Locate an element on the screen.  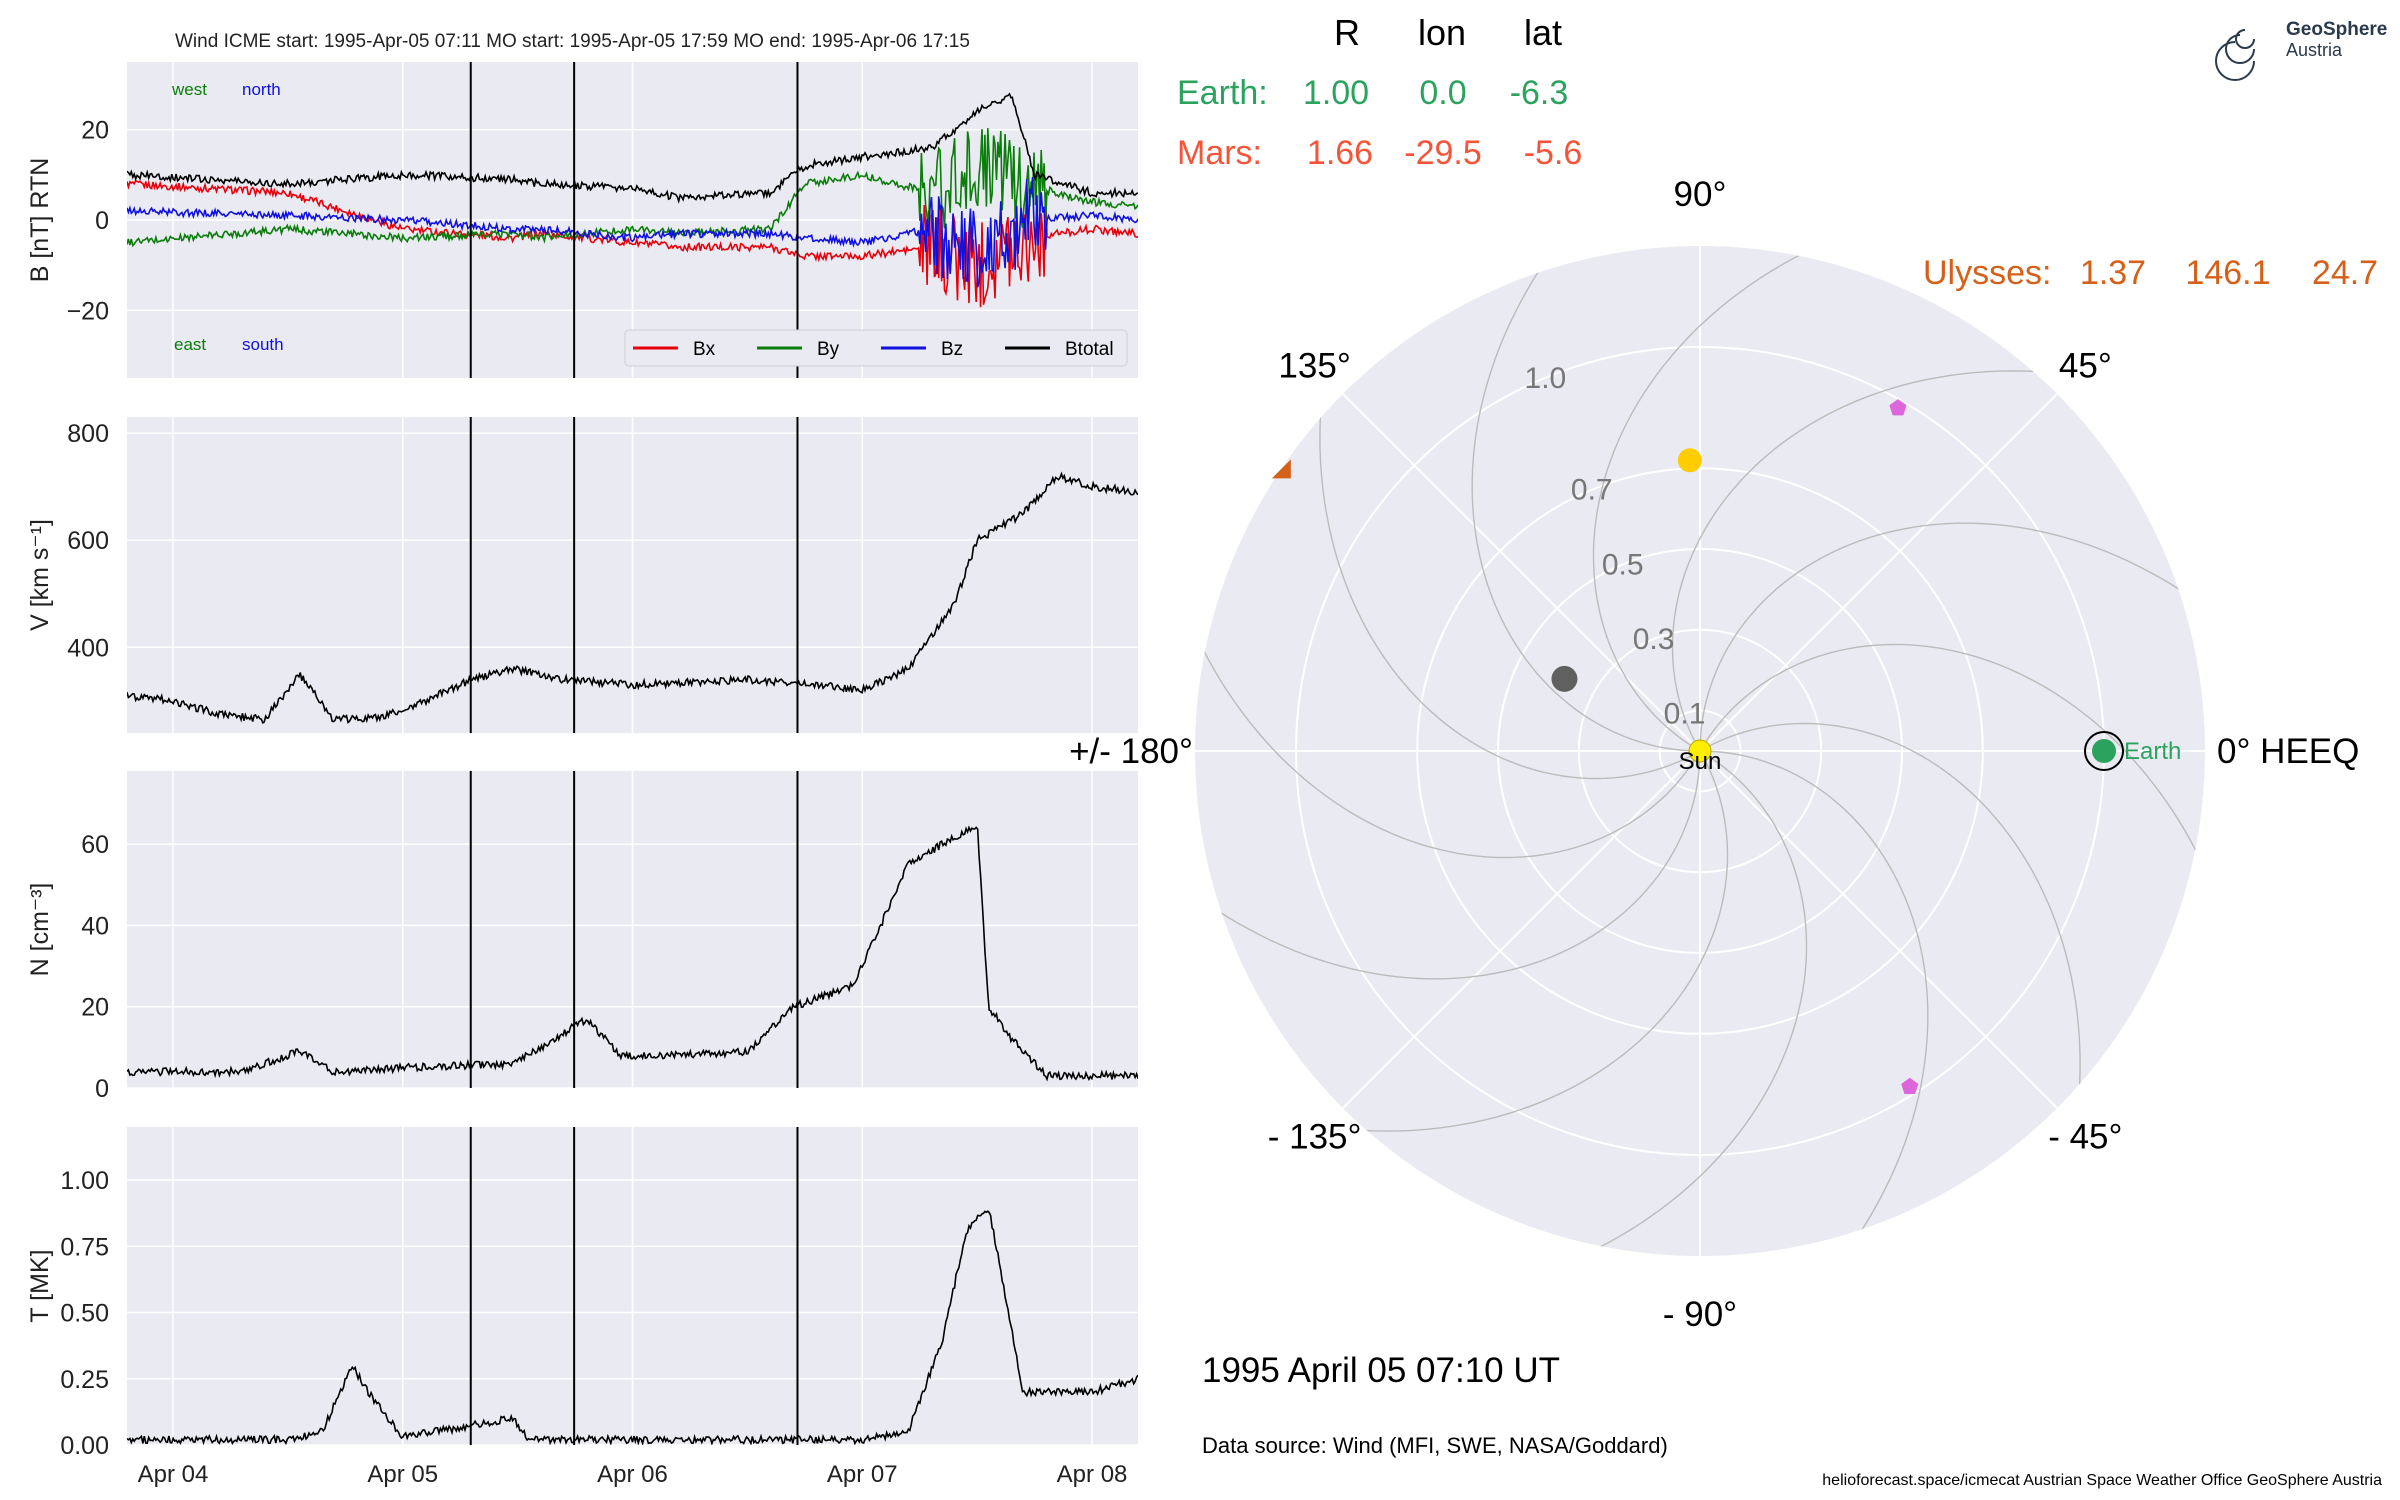
x-tick-label: Apr 07 is located at coordinates (862, 1474).